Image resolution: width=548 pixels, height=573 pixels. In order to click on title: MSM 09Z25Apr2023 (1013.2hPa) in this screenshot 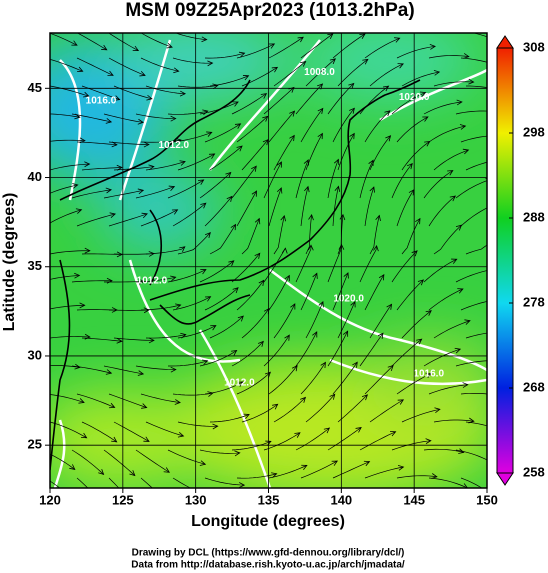, I will do `click(269, 10)`.